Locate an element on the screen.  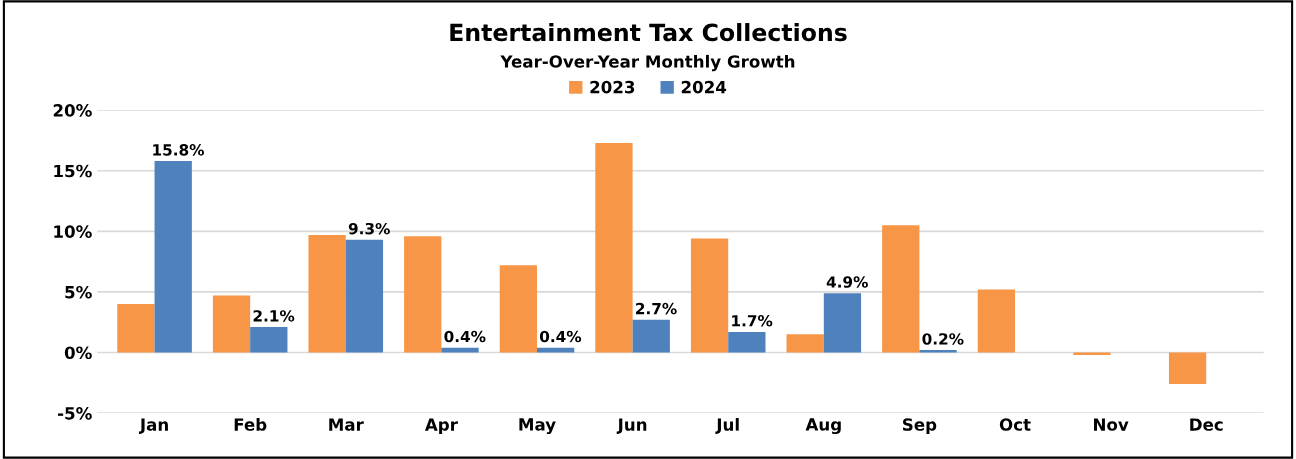
x-tick-label: Apr is located at coordinates (441, 426).